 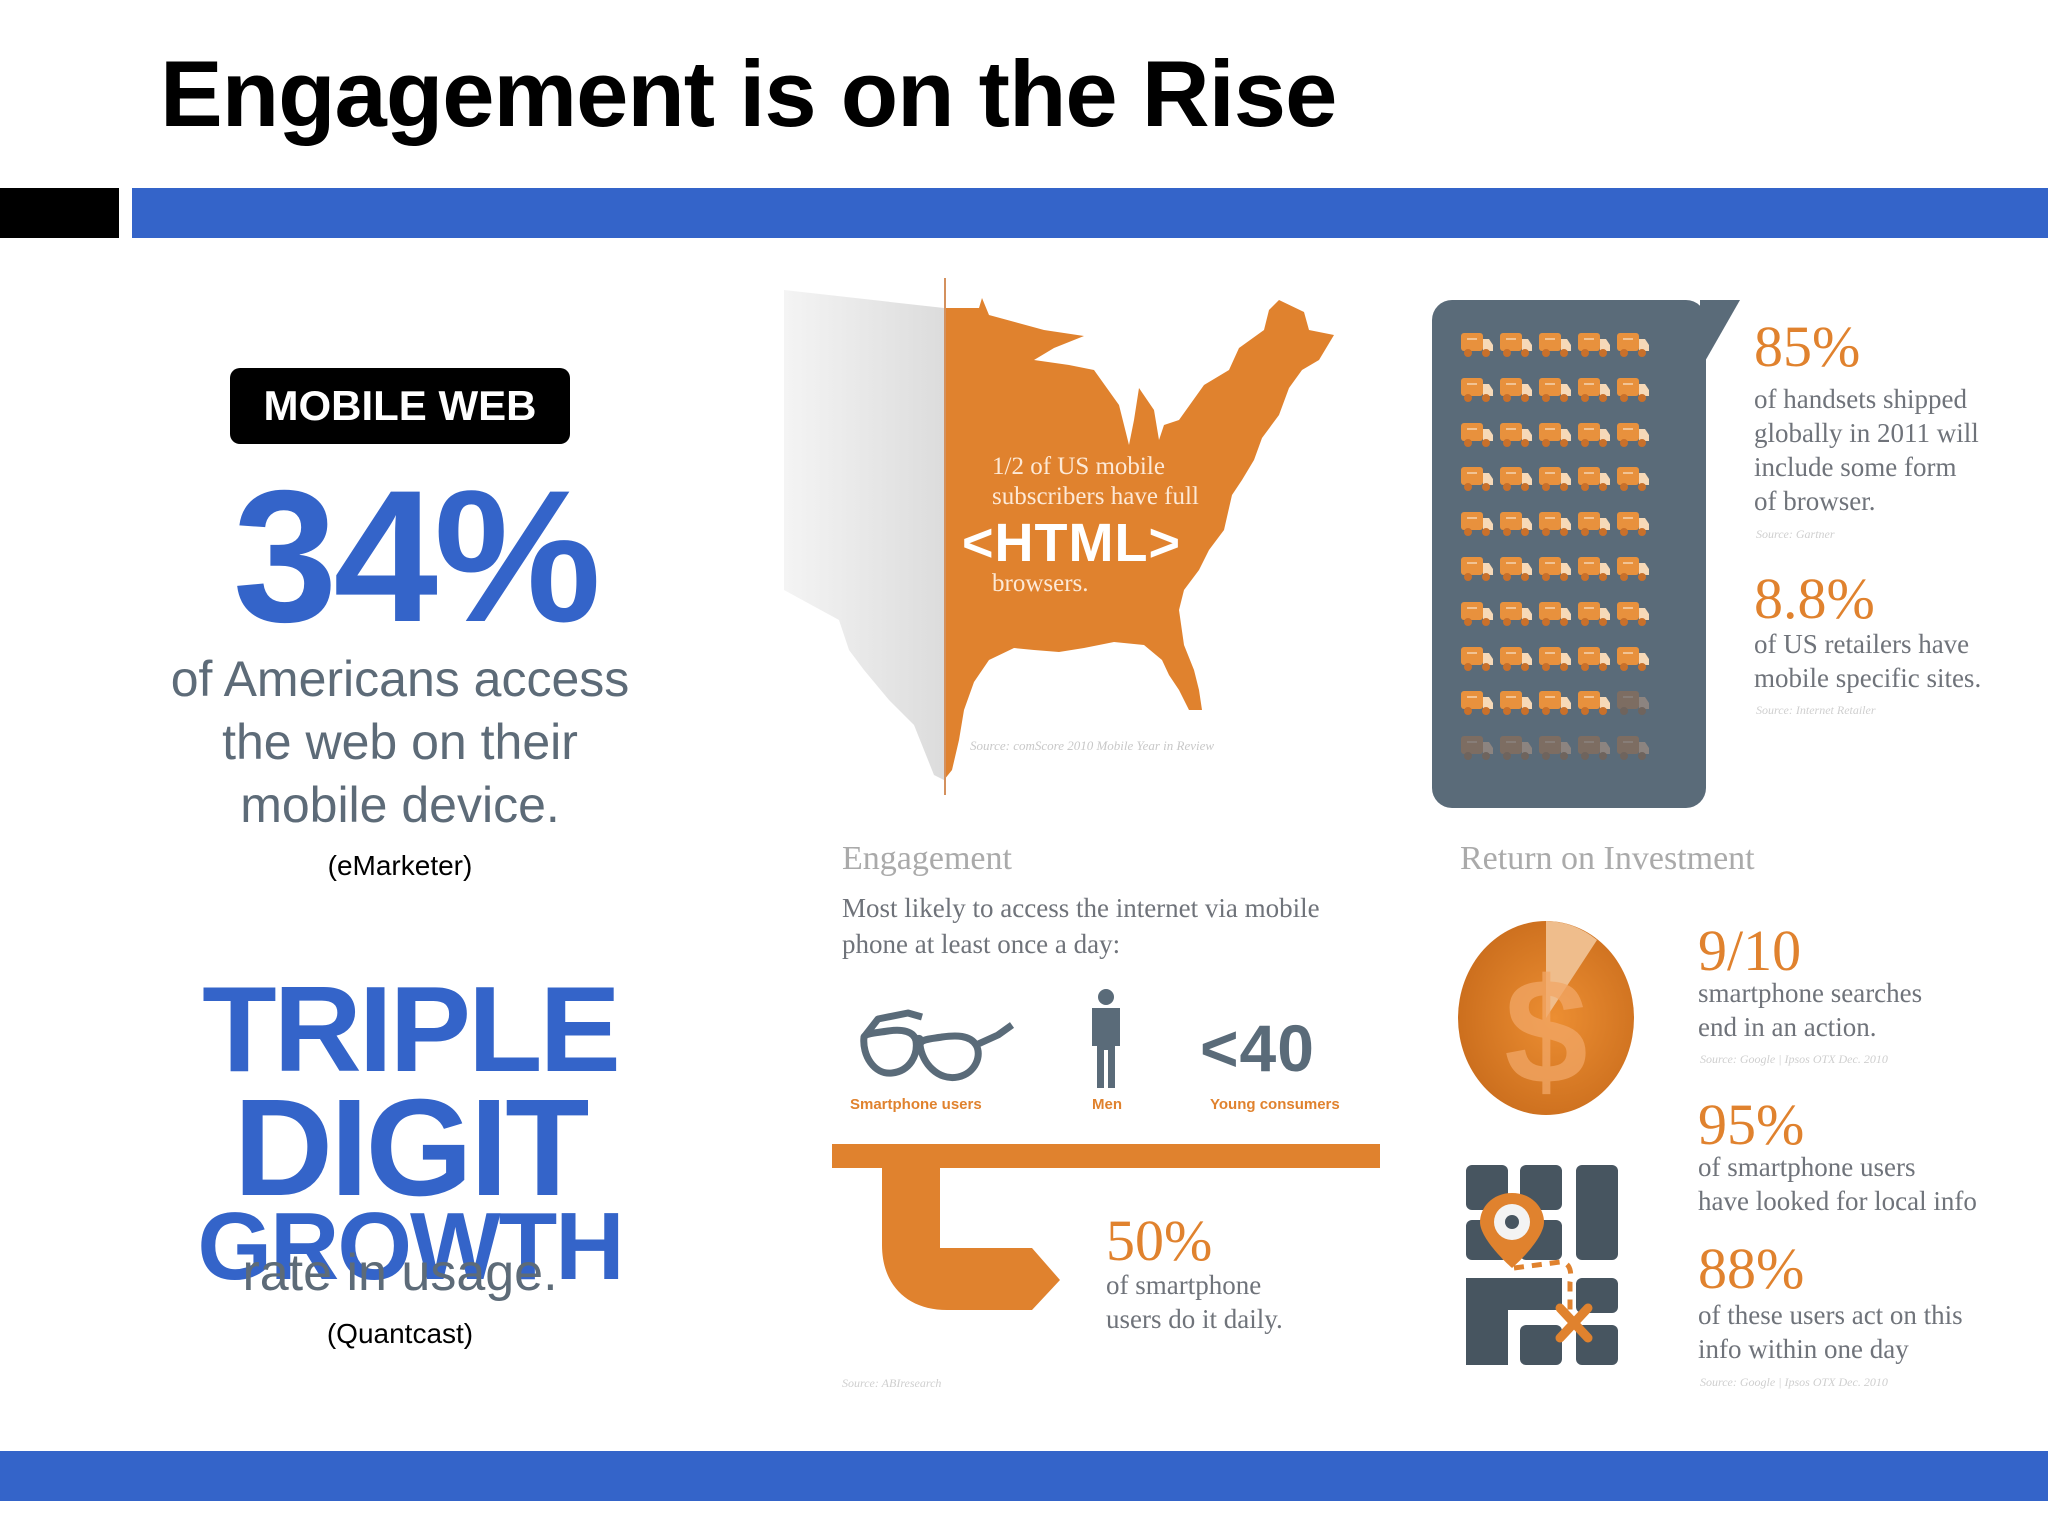 I want to click on desc-line: users do it daily., so click(x=1194, y=1319).